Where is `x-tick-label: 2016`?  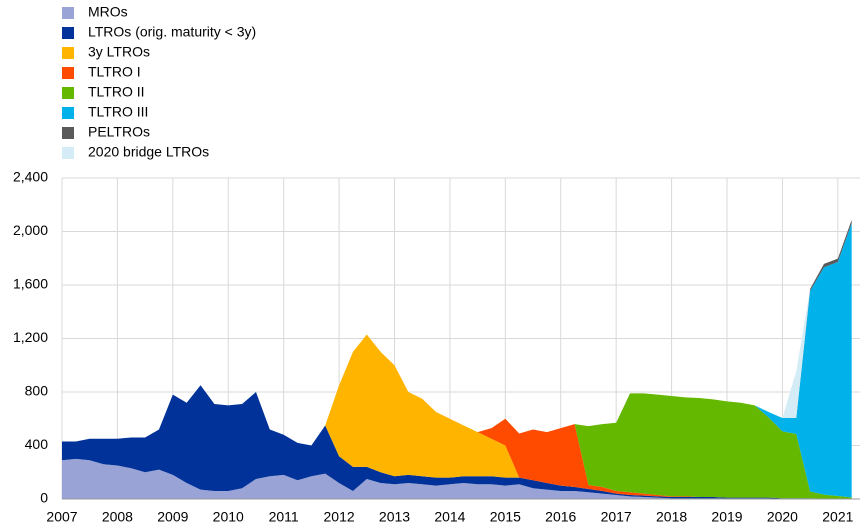 x-tick-label: 2016 is located at coordinates (560, 517).